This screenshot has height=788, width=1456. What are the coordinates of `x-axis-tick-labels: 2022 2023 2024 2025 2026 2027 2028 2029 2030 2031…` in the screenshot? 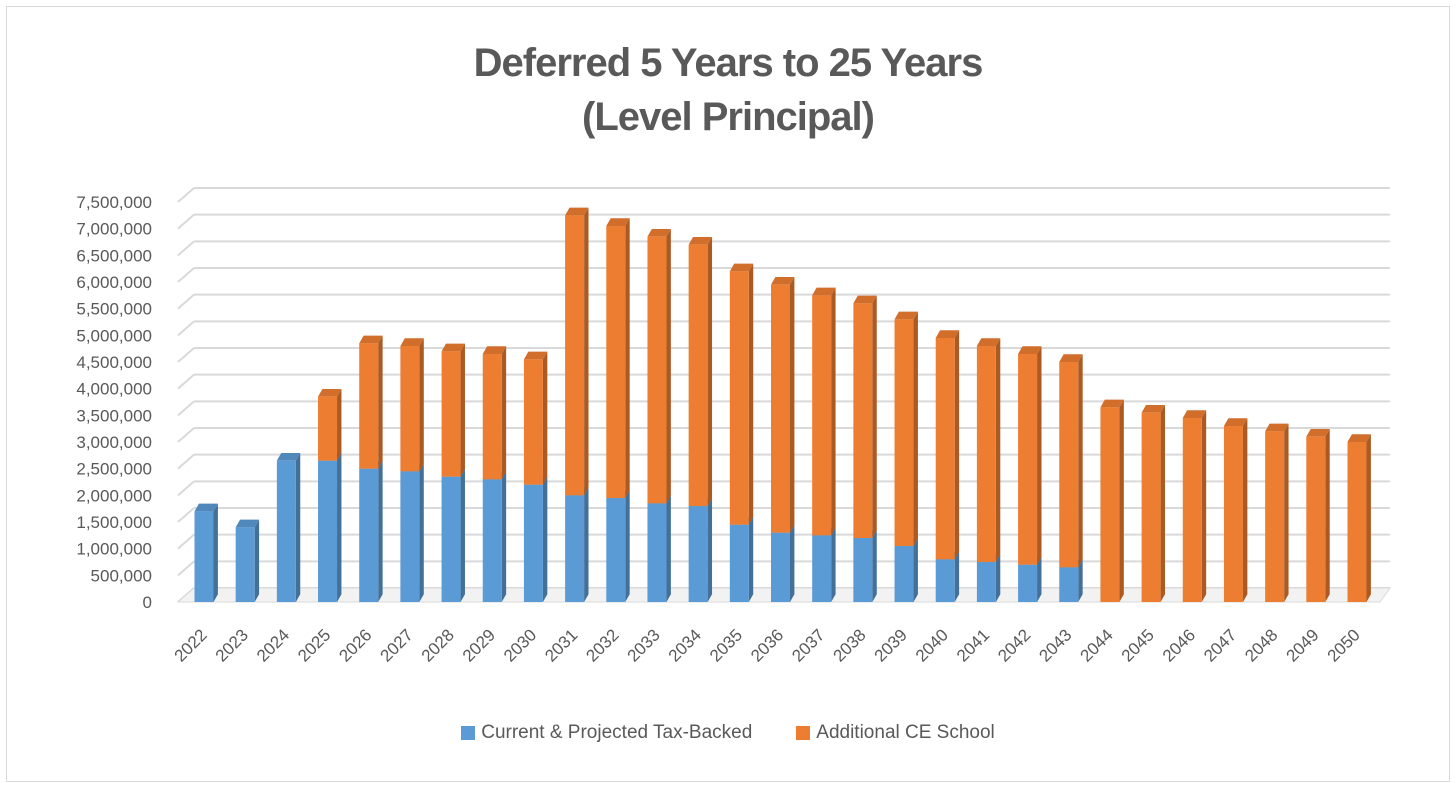 It's located at (767, 645).